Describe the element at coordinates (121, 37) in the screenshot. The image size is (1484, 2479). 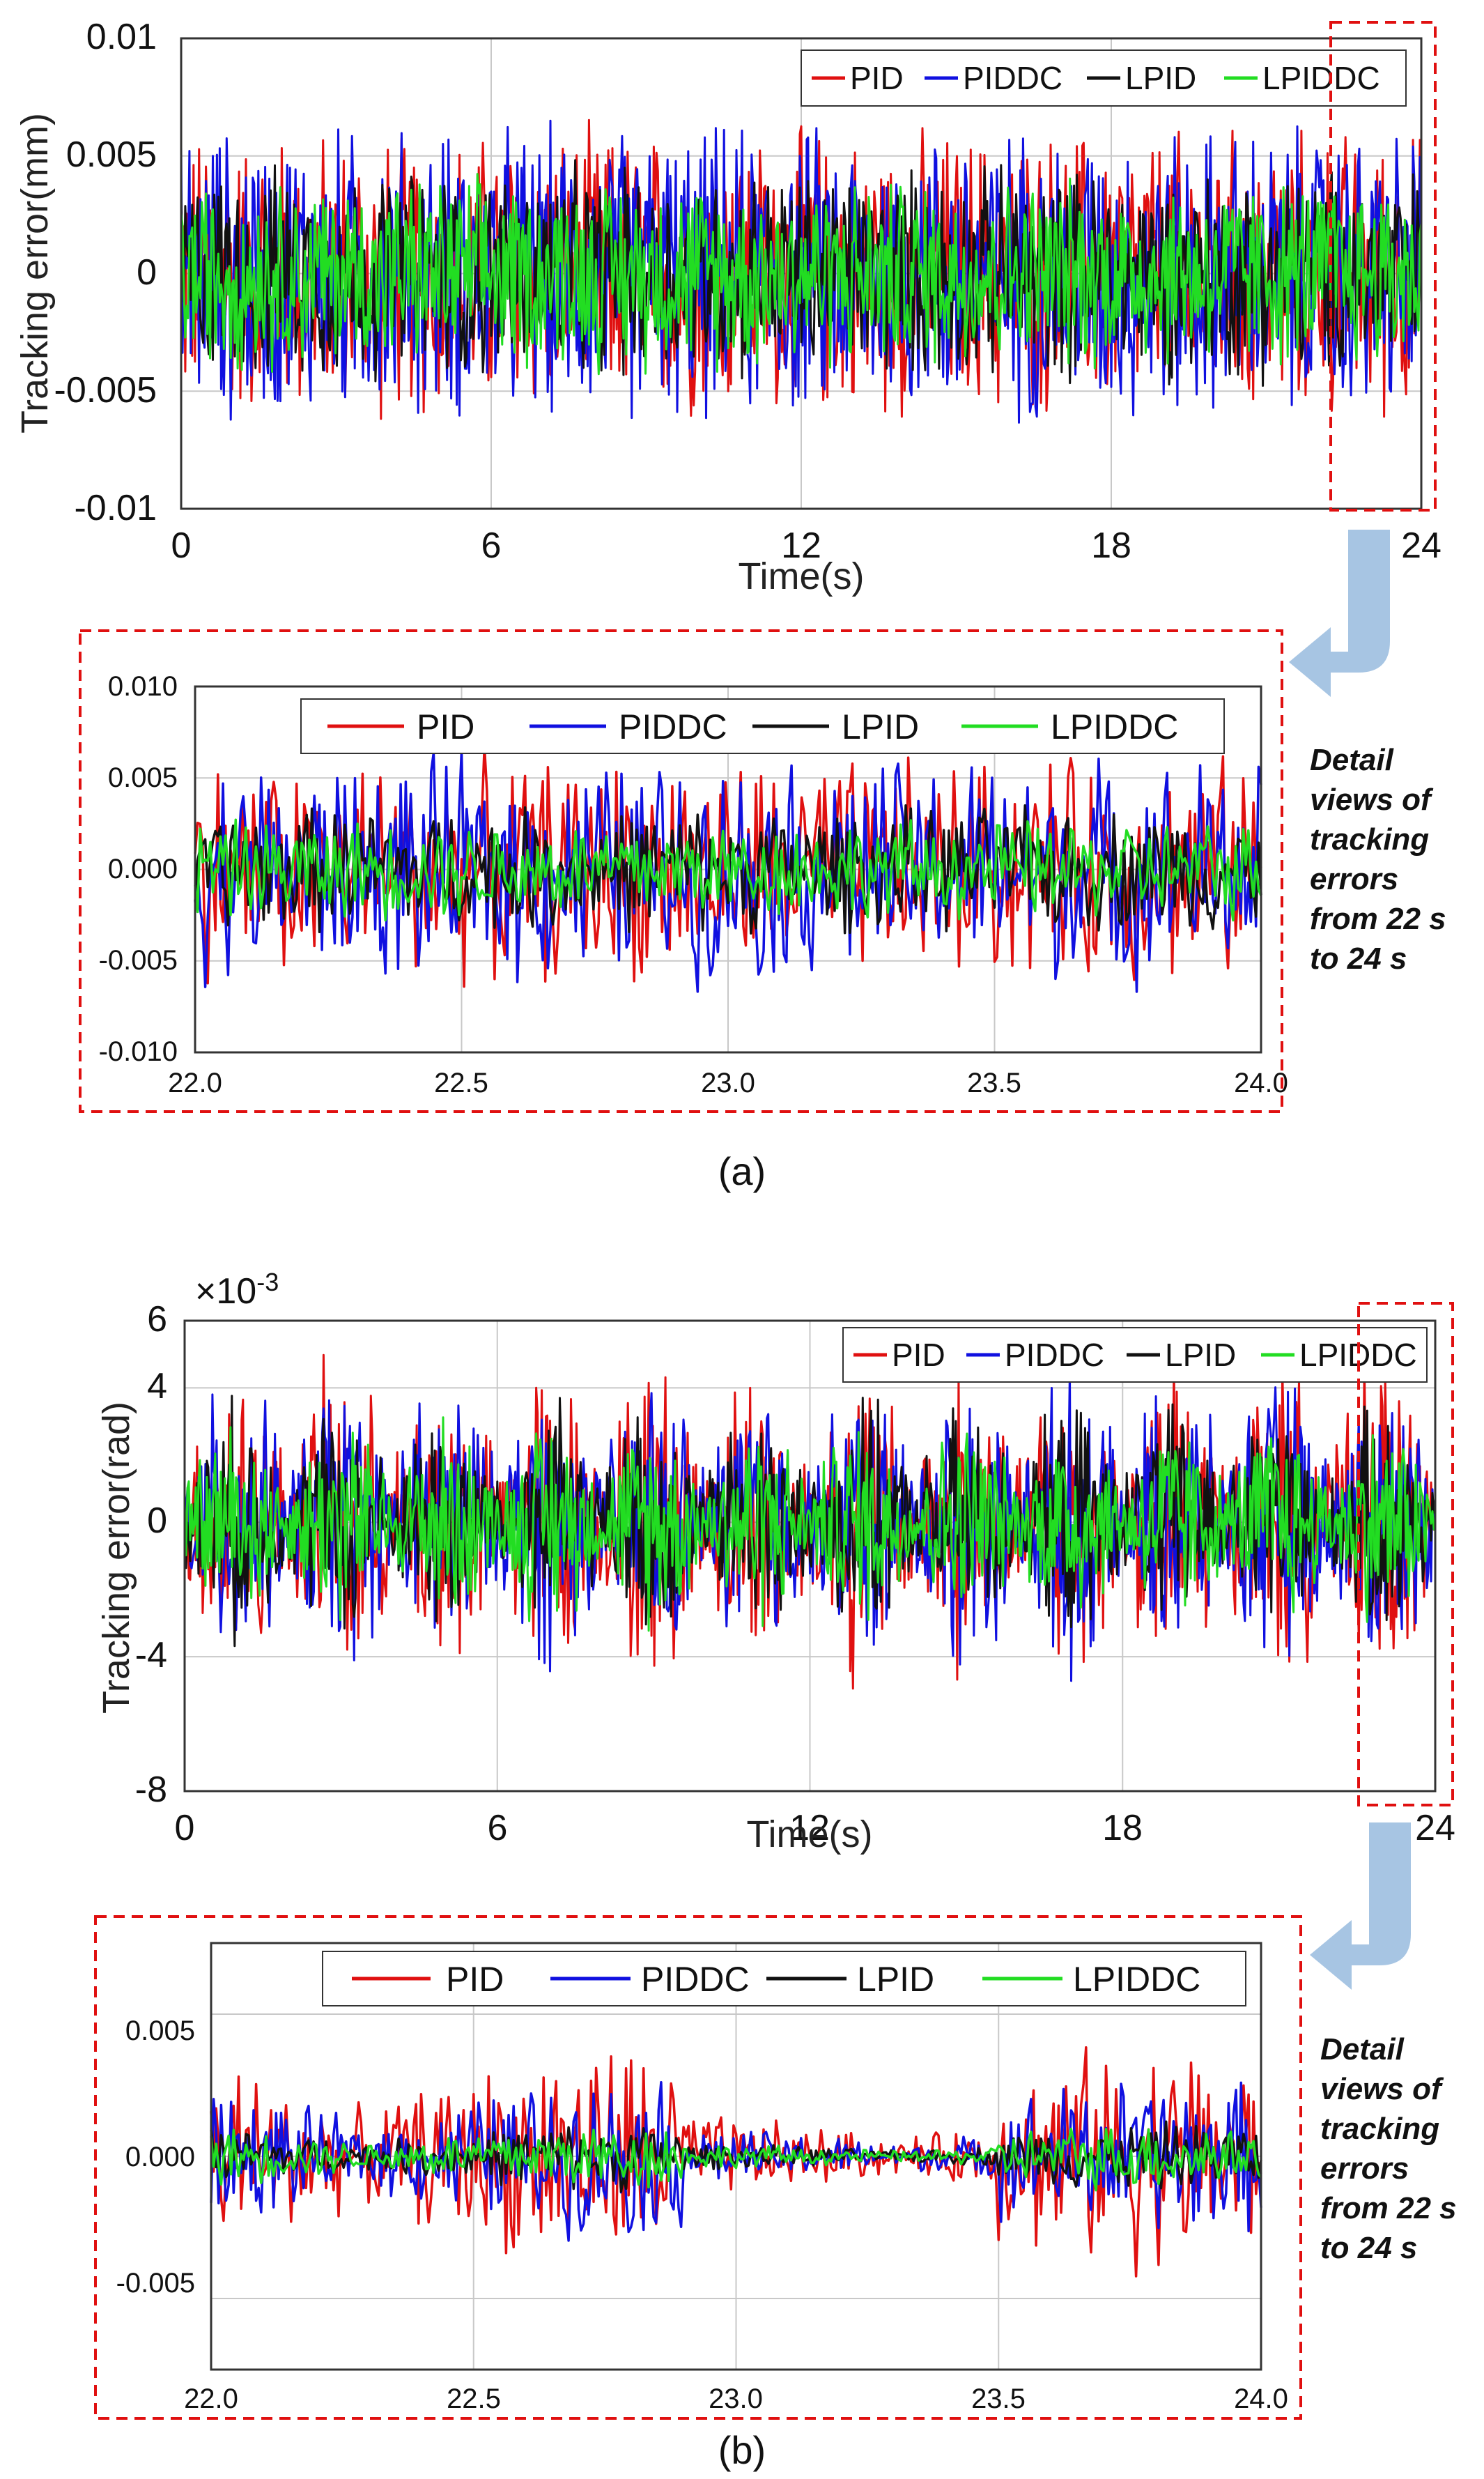
I see `y-tick: 0.01` at that location.